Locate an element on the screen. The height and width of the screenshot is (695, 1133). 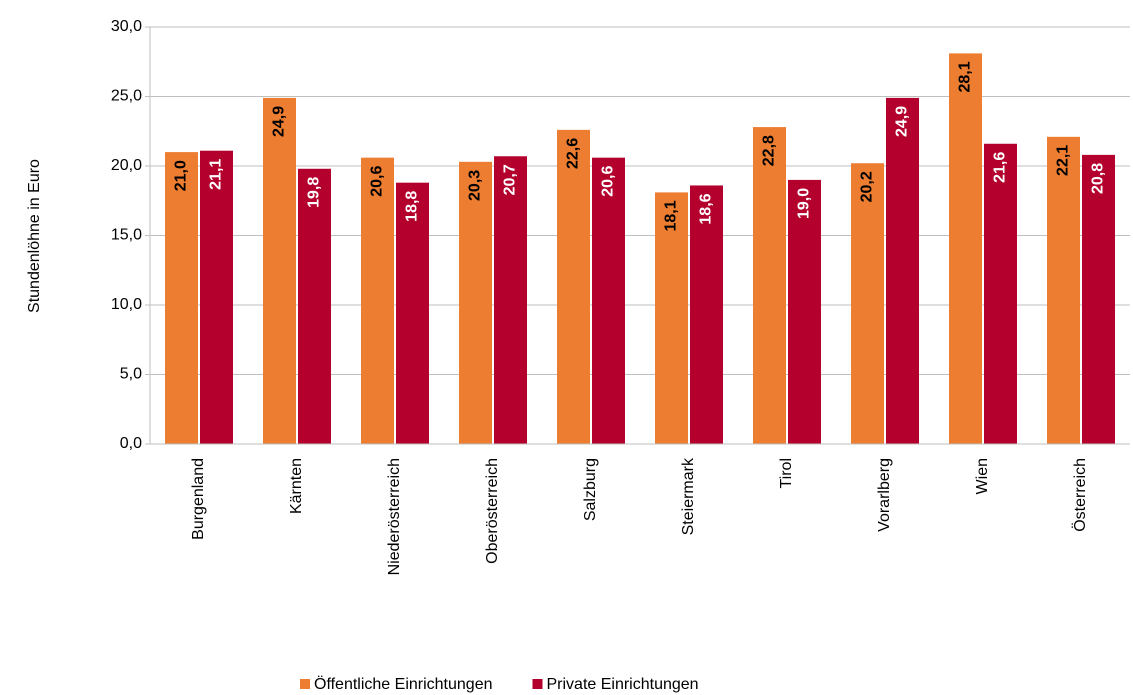
data-label: 22,1 is located at coordinates (1063, 160).